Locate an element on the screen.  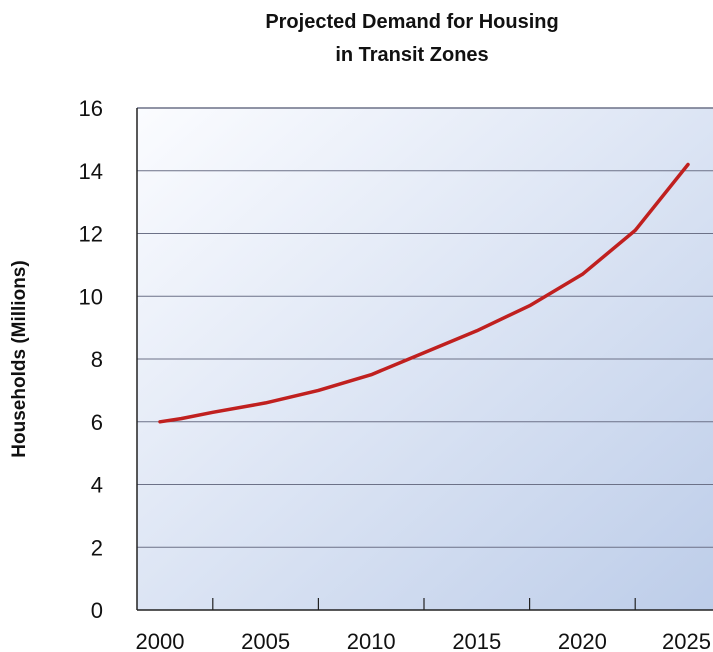
y-tick-labels: 0 2 4 6 8 10 12 14 16 is located at coordinates (91, 359).